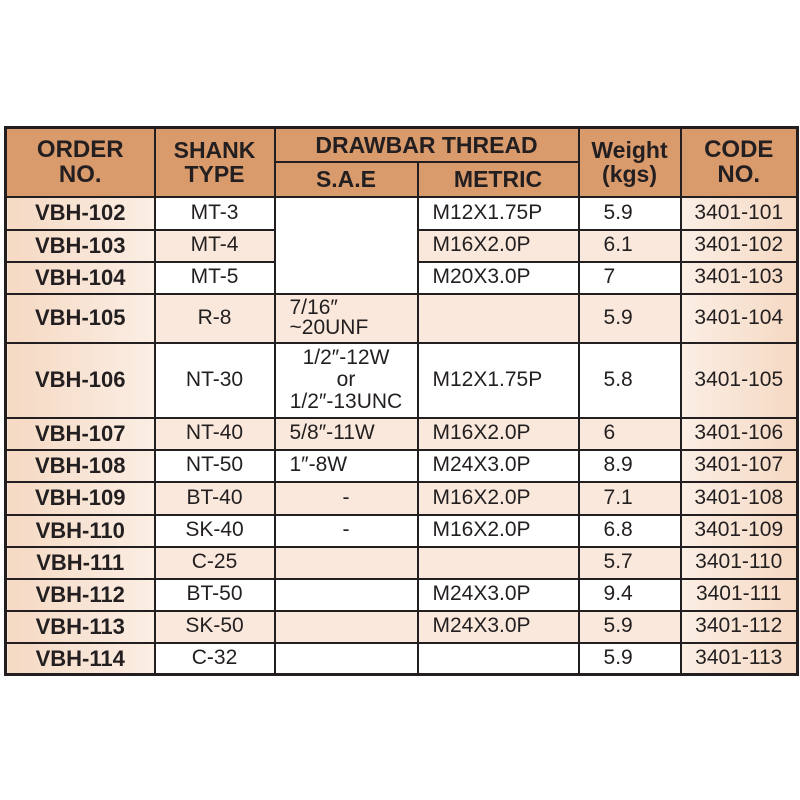 This screenshot has height=800, width=800. What do you see at coordinates (80, 465) in the screenshot?
I see `order-no-cell: VBH-108` at bounding box center [80, 465].